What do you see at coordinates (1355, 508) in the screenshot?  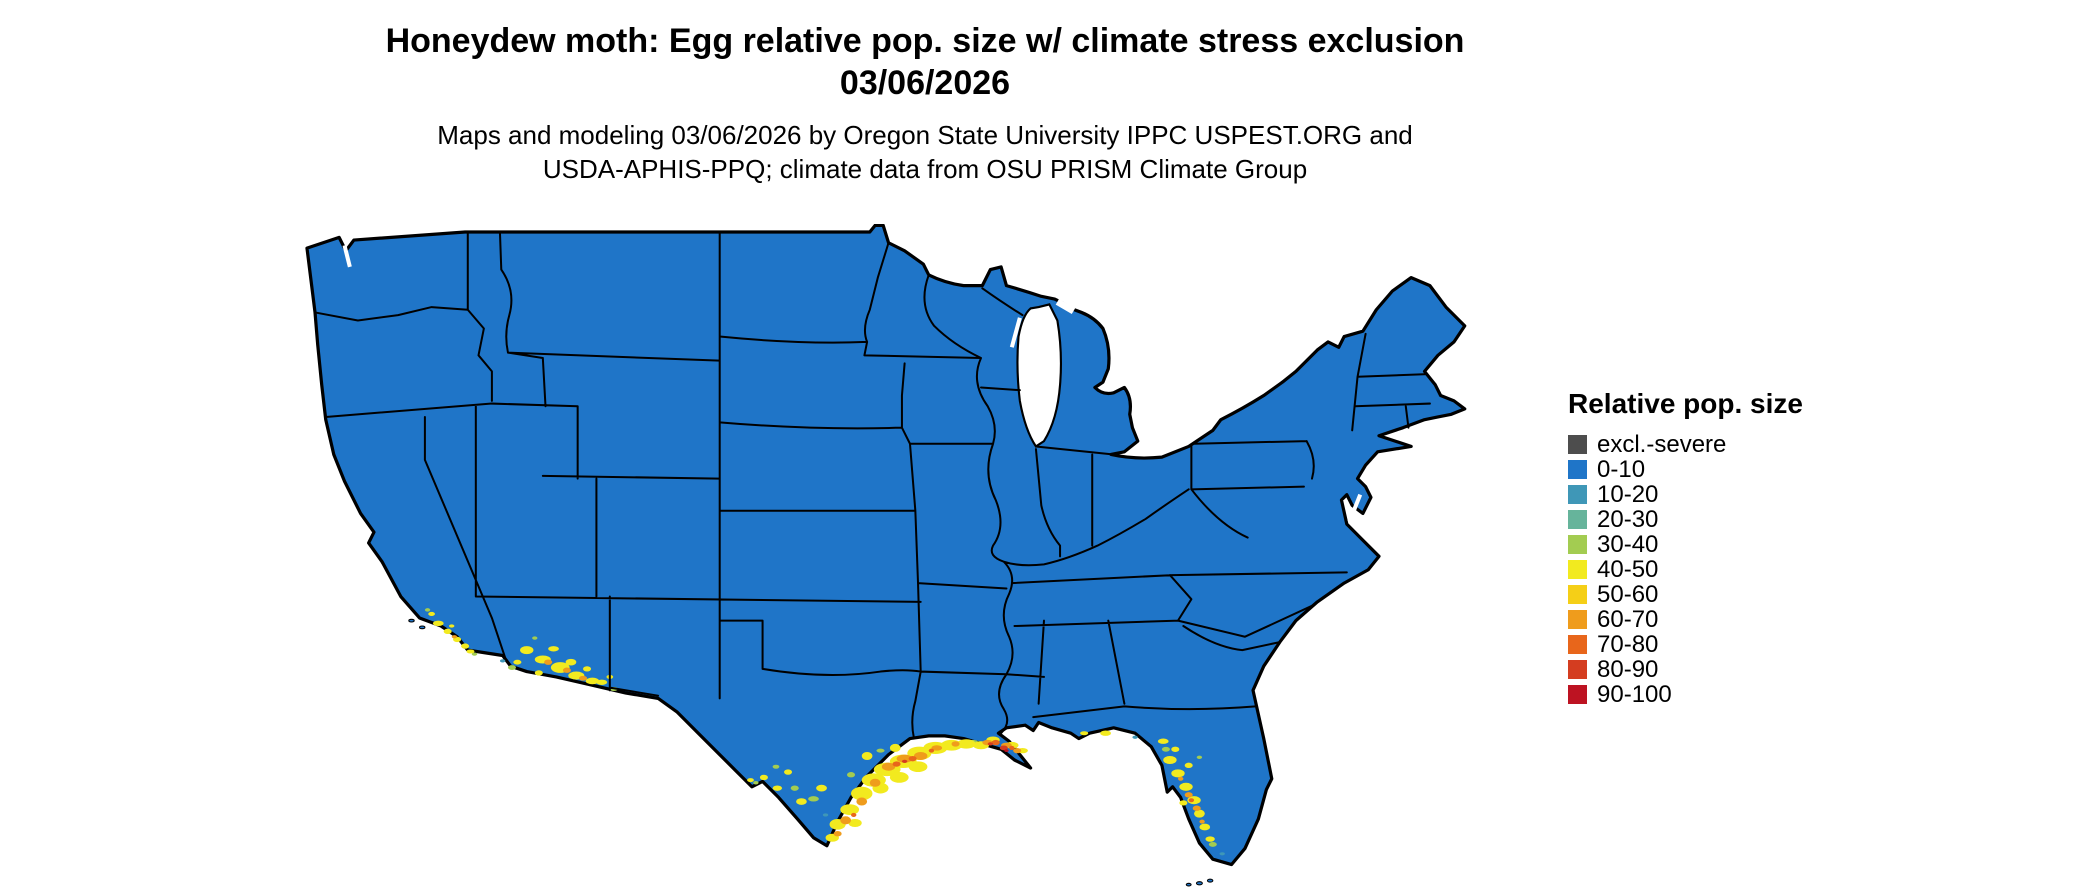 I see `chesapeake-bay` at bounding box center [1355, 508].